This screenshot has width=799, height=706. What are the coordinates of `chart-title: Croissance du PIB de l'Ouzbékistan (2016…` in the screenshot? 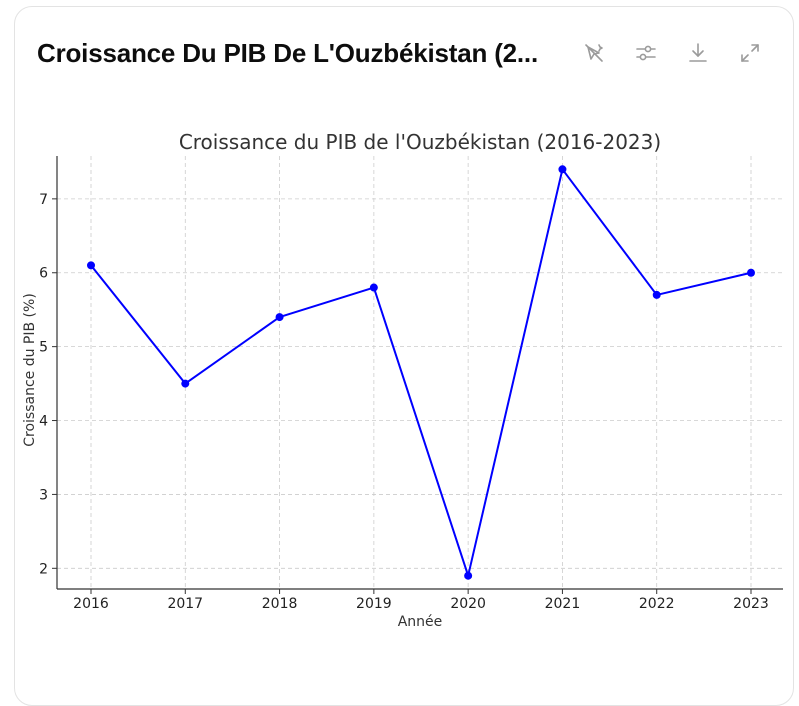 It's located at (420, 142).